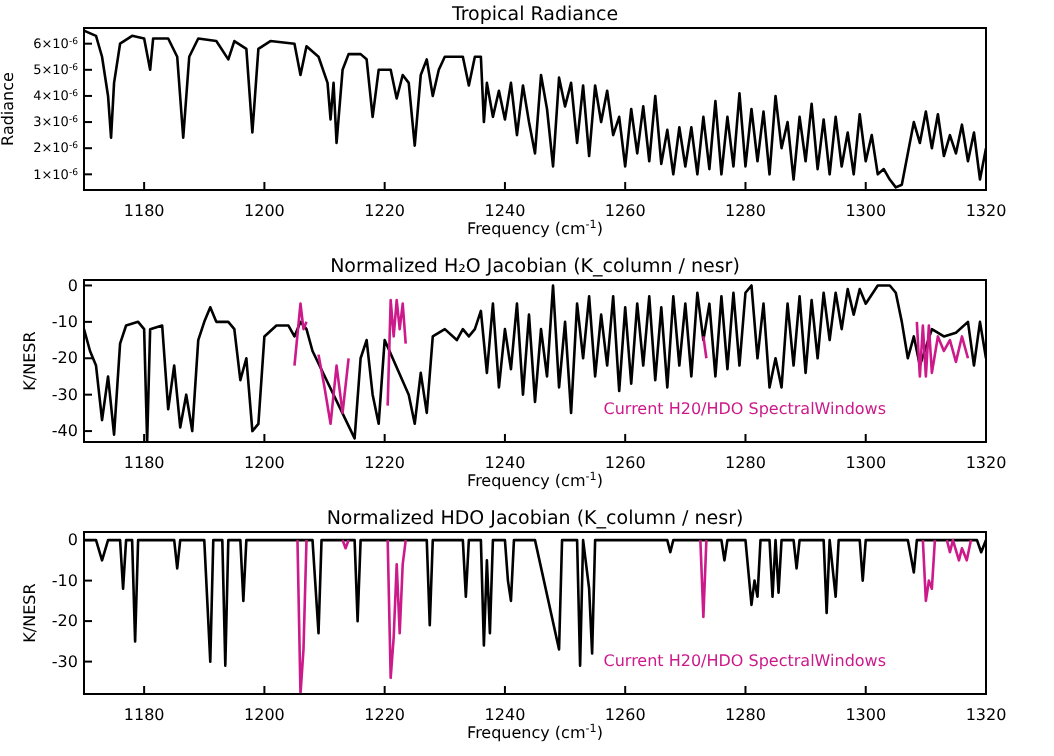  What do you see at coordinates (535, 519) in the screenshot?
I see `chart-title: Normalized HDO Jacobian (K_column / nesr)` at bounding box center [535, 519].